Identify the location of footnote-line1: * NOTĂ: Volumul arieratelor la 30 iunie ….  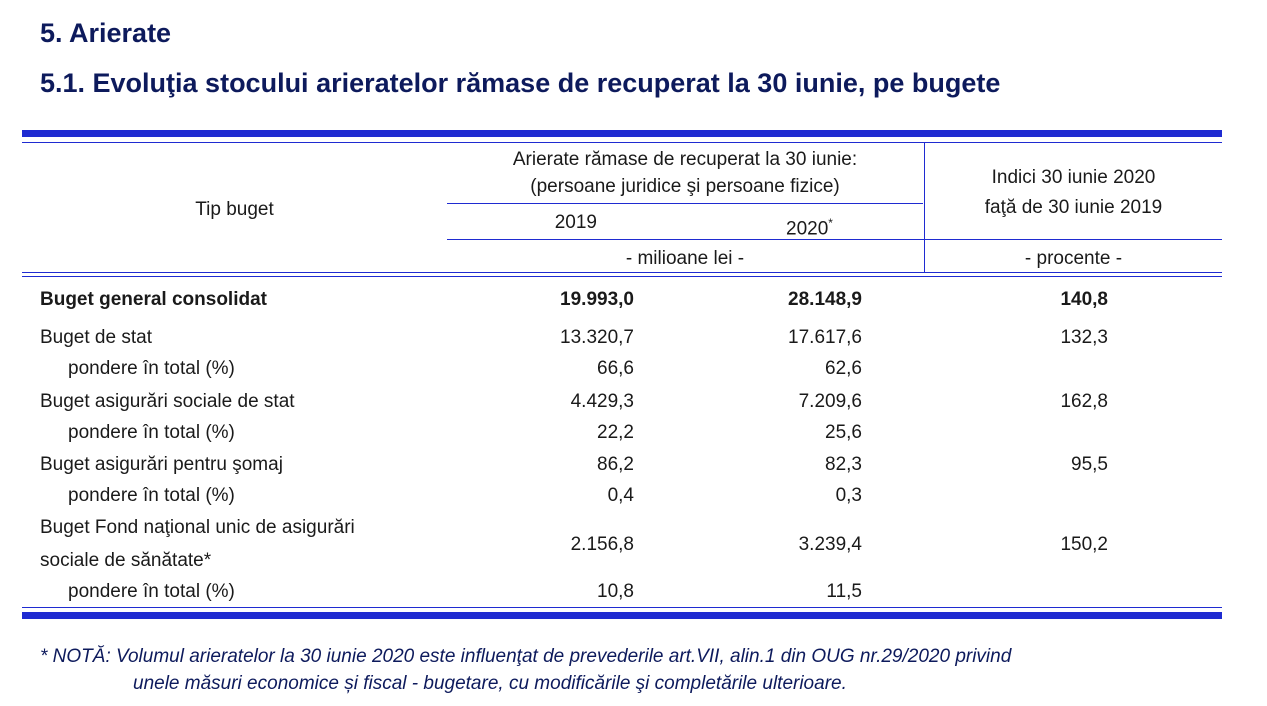
(526, 656).